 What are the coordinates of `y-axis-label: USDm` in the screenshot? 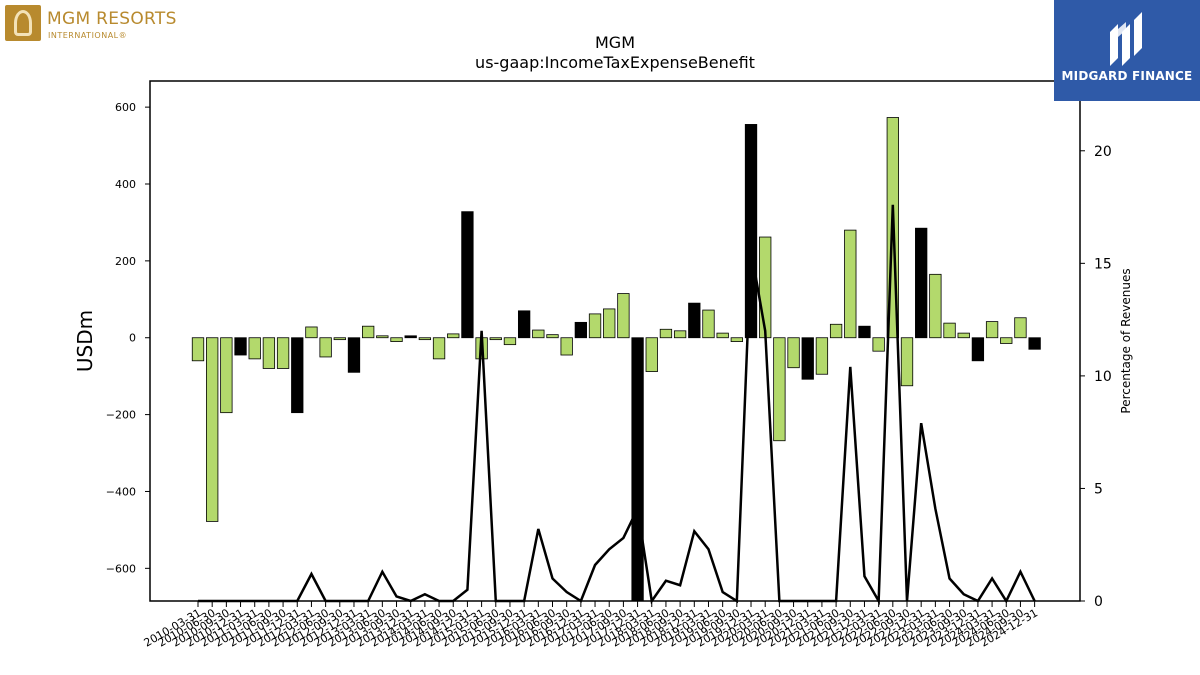 It's located at (85, 341).